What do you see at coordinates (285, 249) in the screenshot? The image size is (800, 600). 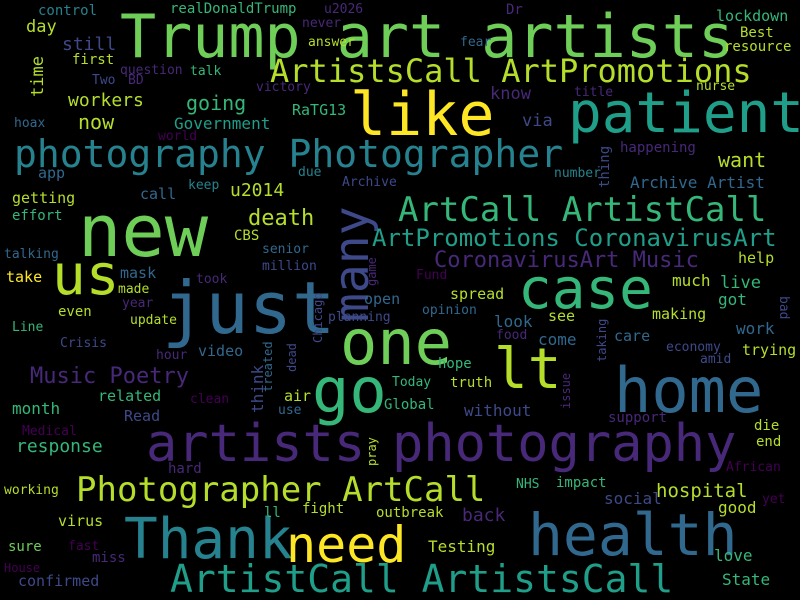 I see `word: senior` at bounding box center [285, 249].